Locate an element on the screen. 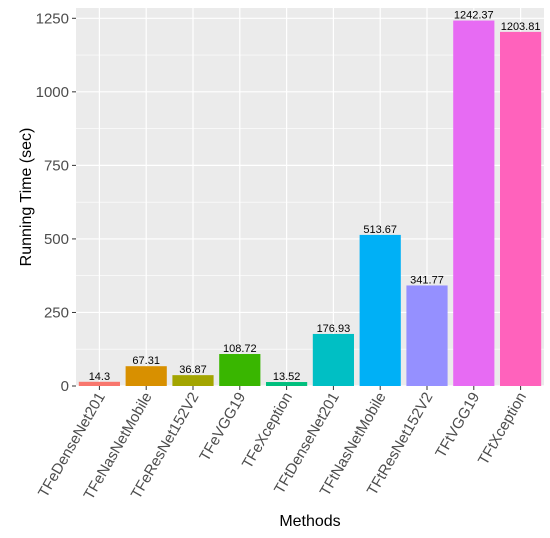 The width and height of the screenshot is (550, 538). x-tick-label: TFtXception is located at coordinates (502, 429).